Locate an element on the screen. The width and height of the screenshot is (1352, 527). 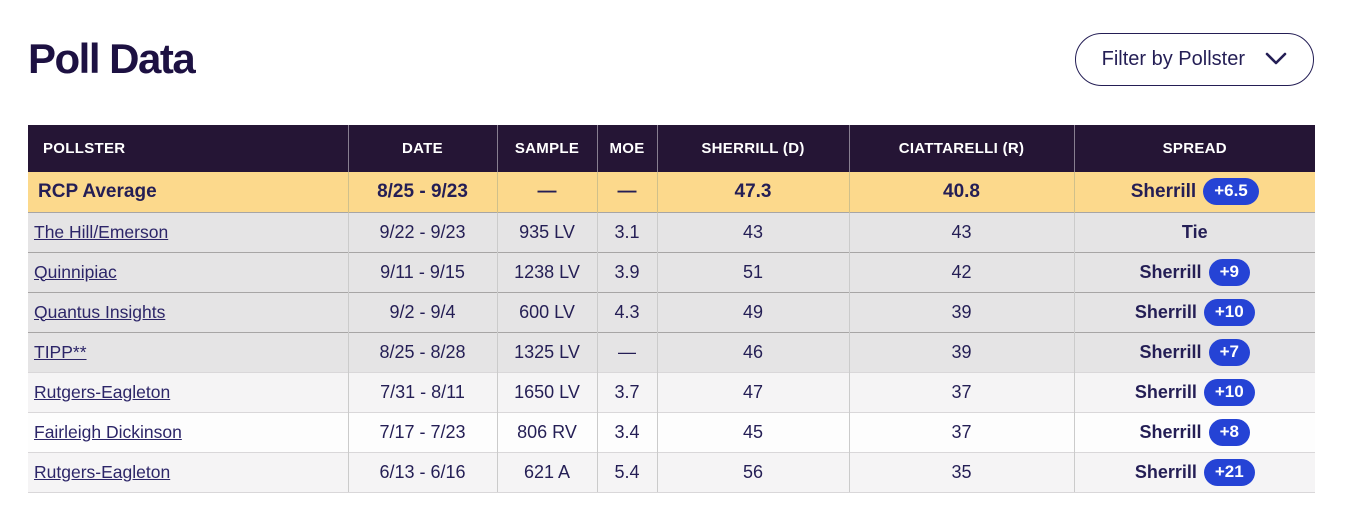
cell-moe: 3.9 is located at coordinates (626, 271).